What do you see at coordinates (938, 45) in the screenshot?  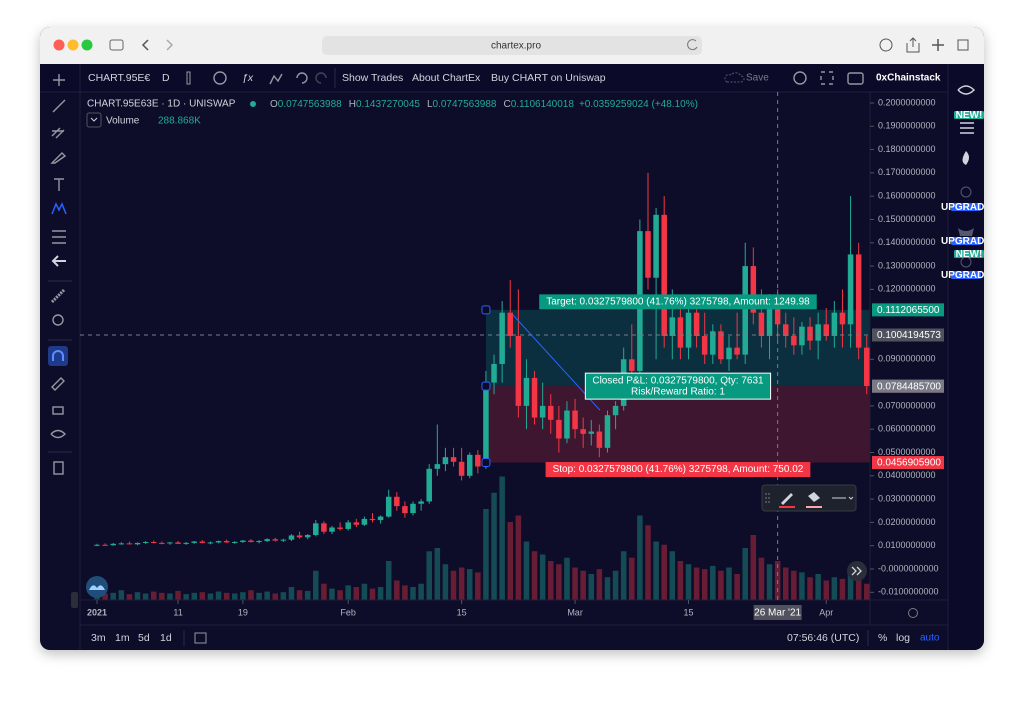 I see `new-tab-button` at bounding box center [938, 45].